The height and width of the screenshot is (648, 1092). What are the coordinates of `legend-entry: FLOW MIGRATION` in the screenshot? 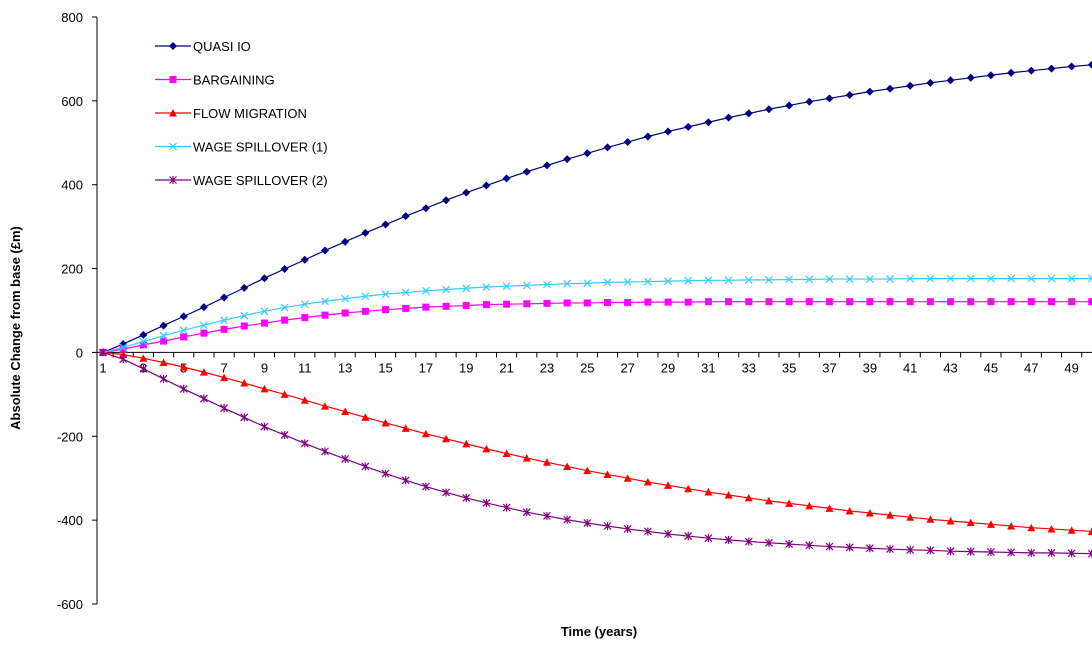 It's located at (231, 113).